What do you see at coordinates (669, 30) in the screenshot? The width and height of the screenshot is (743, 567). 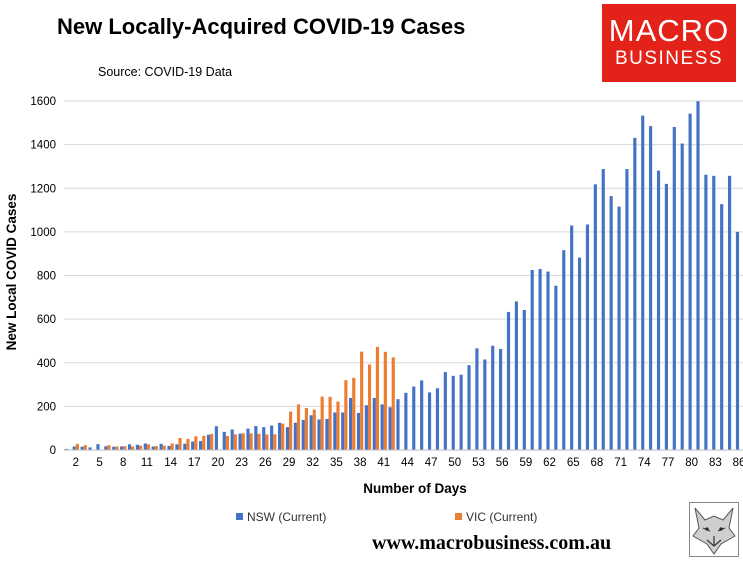 I see `logo-line1: MACRO` at bounding box center [669, 30].